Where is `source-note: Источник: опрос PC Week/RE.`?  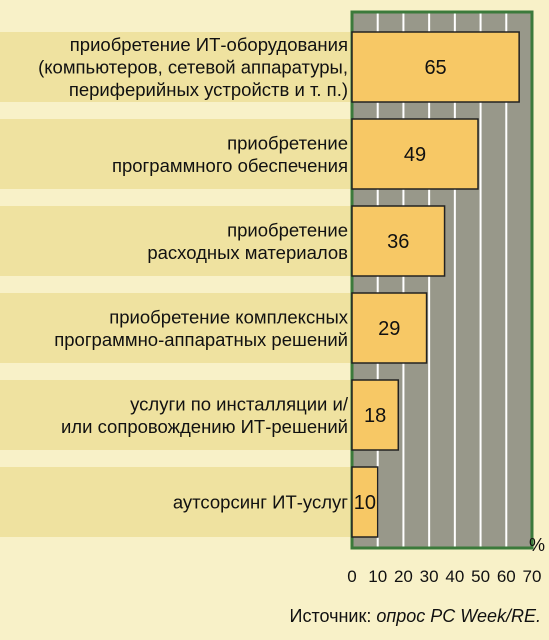
source-note: Источник: опрос PC Week/RE. is located at coordinates (416, 616).